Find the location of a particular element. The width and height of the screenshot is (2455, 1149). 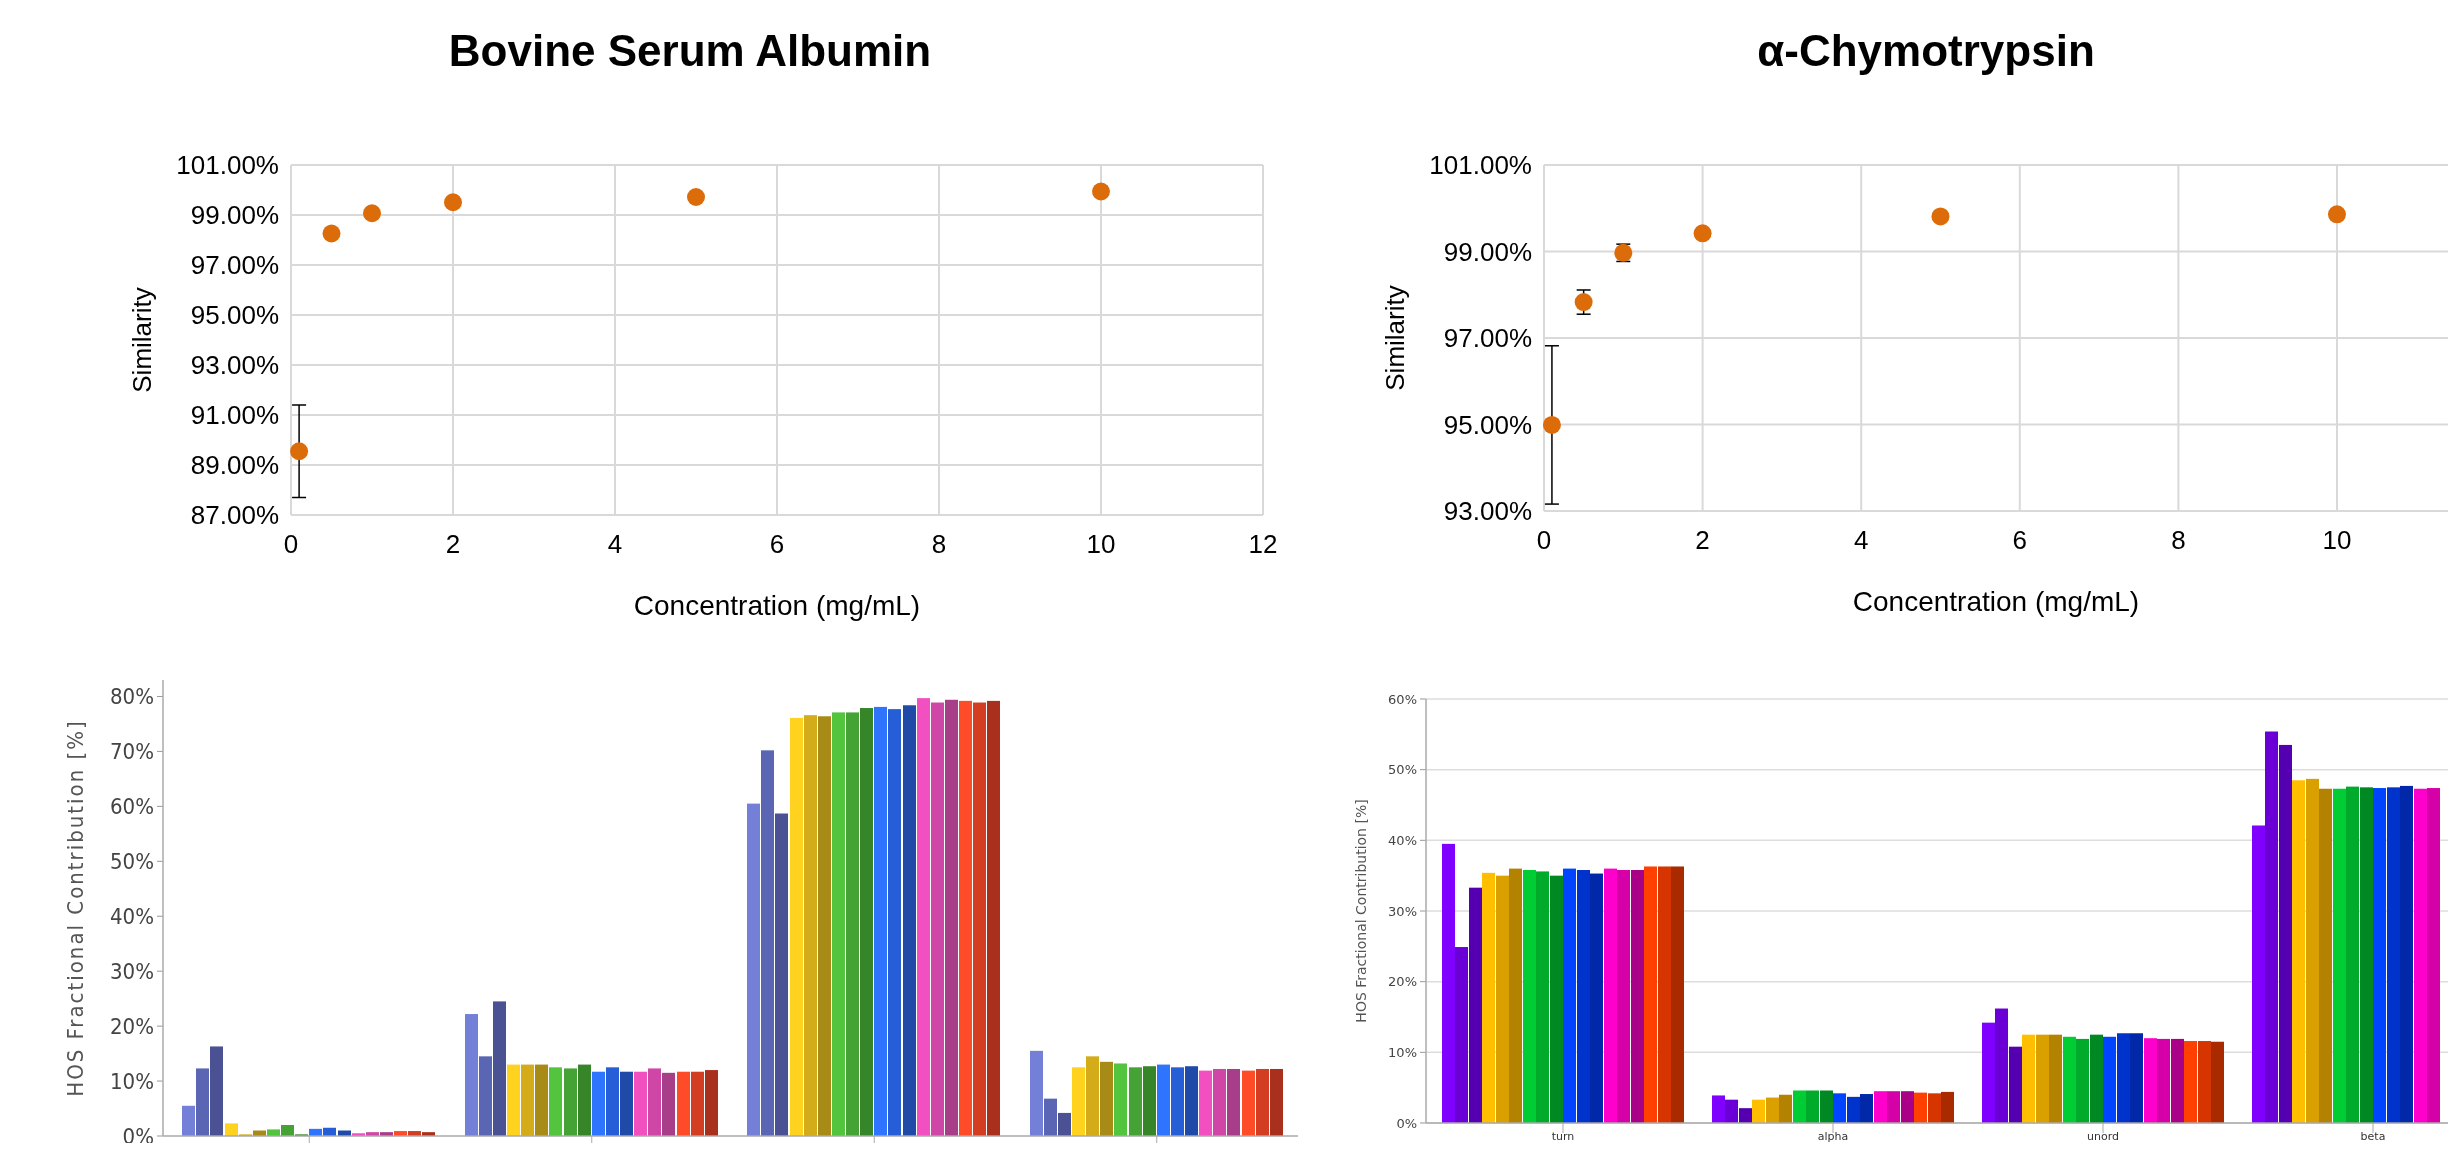

chart-title: Bovine Serum Albumin is located at coordinates (690, 50).